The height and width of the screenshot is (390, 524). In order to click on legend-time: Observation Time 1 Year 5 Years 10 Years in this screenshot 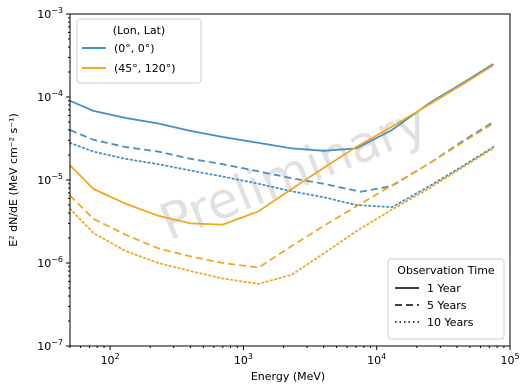, I will do `click(446, 299)`.